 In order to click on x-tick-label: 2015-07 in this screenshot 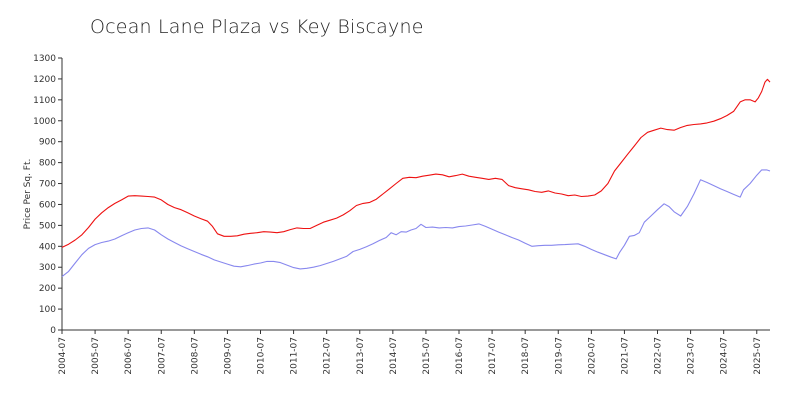, I will do `click(427, 356)`.